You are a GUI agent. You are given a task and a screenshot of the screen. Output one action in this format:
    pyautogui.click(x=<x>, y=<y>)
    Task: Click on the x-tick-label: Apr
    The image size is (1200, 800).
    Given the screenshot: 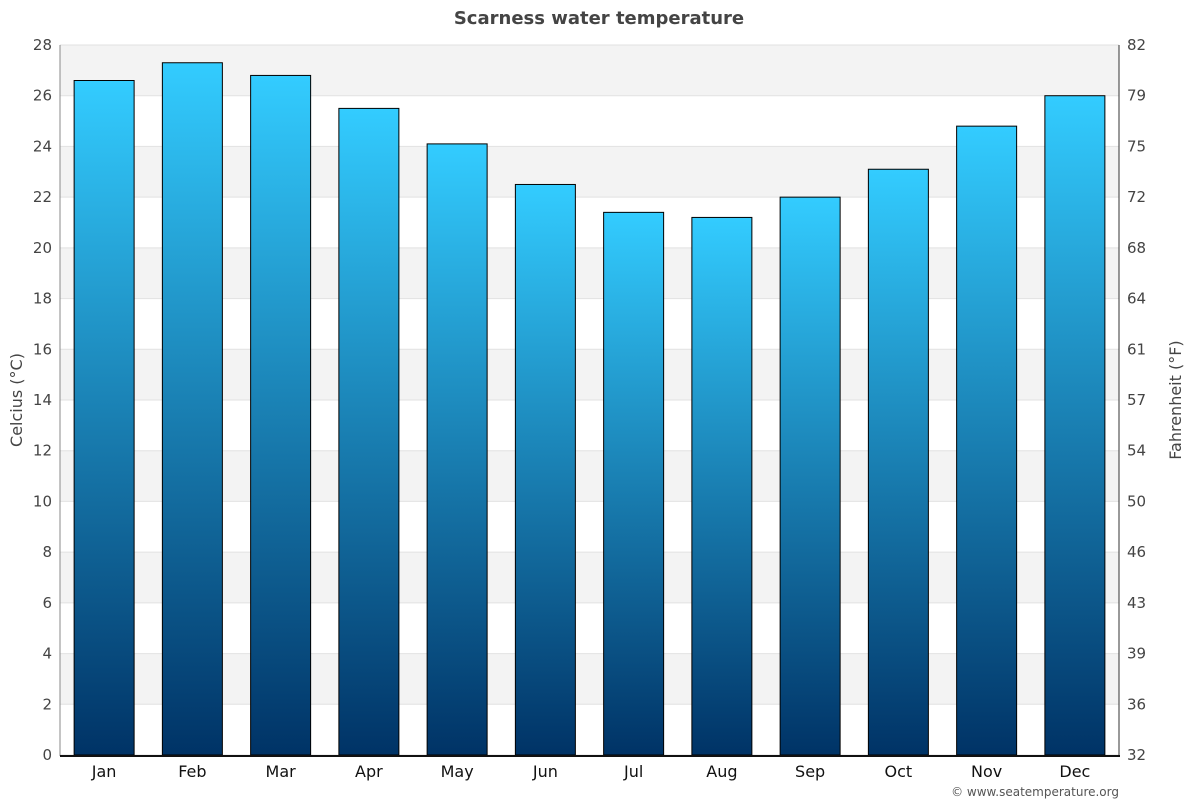 What is the action you would take?
    pyautogui.click(x=369, y=771)
    